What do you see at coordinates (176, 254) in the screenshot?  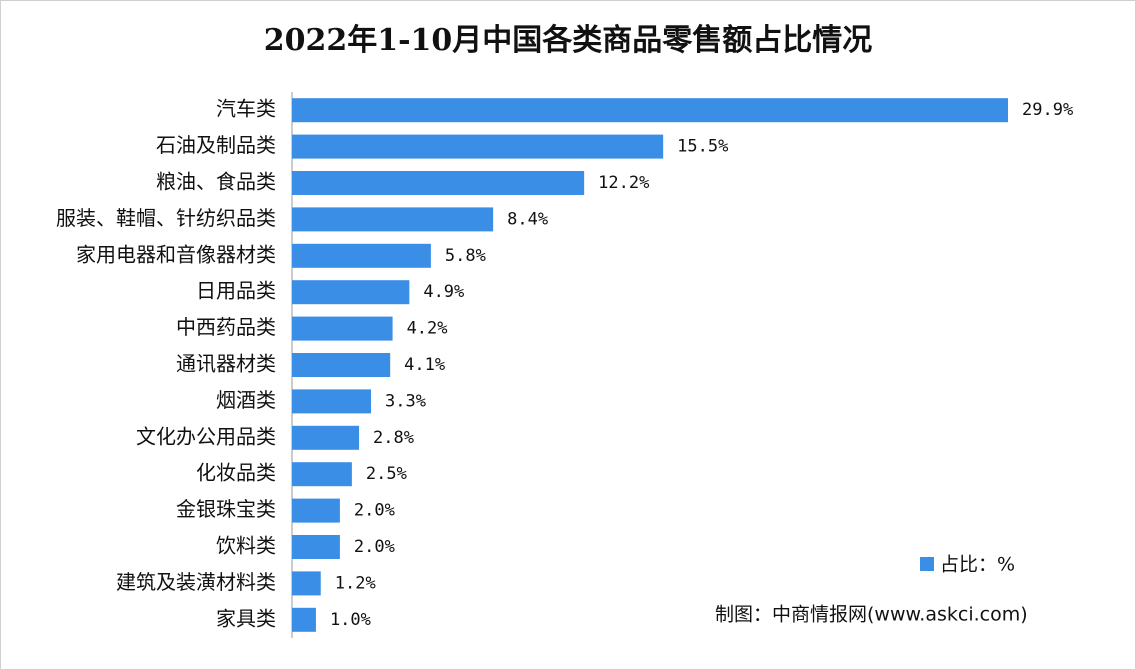 I see `category-label: 家用电器和音像器材类` at bounding box center [176, 254].